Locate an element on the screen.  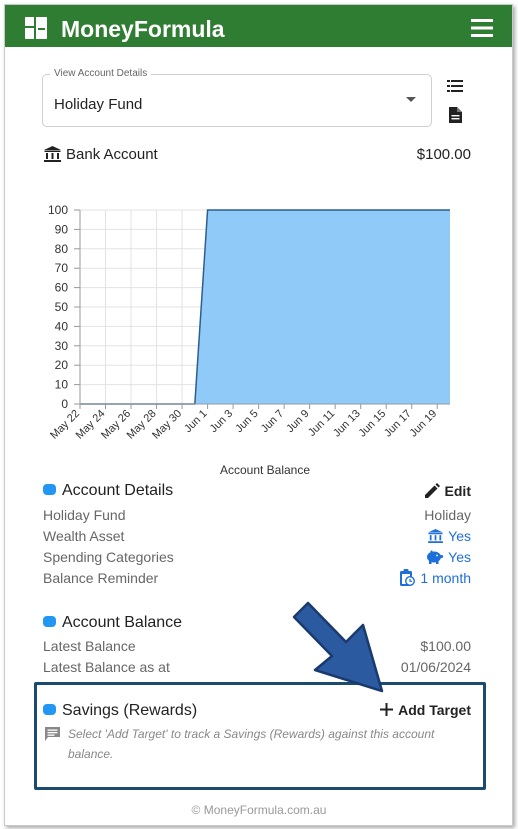
chart-x-tick-label: Jun 13 is located at coordinates (347, 424).